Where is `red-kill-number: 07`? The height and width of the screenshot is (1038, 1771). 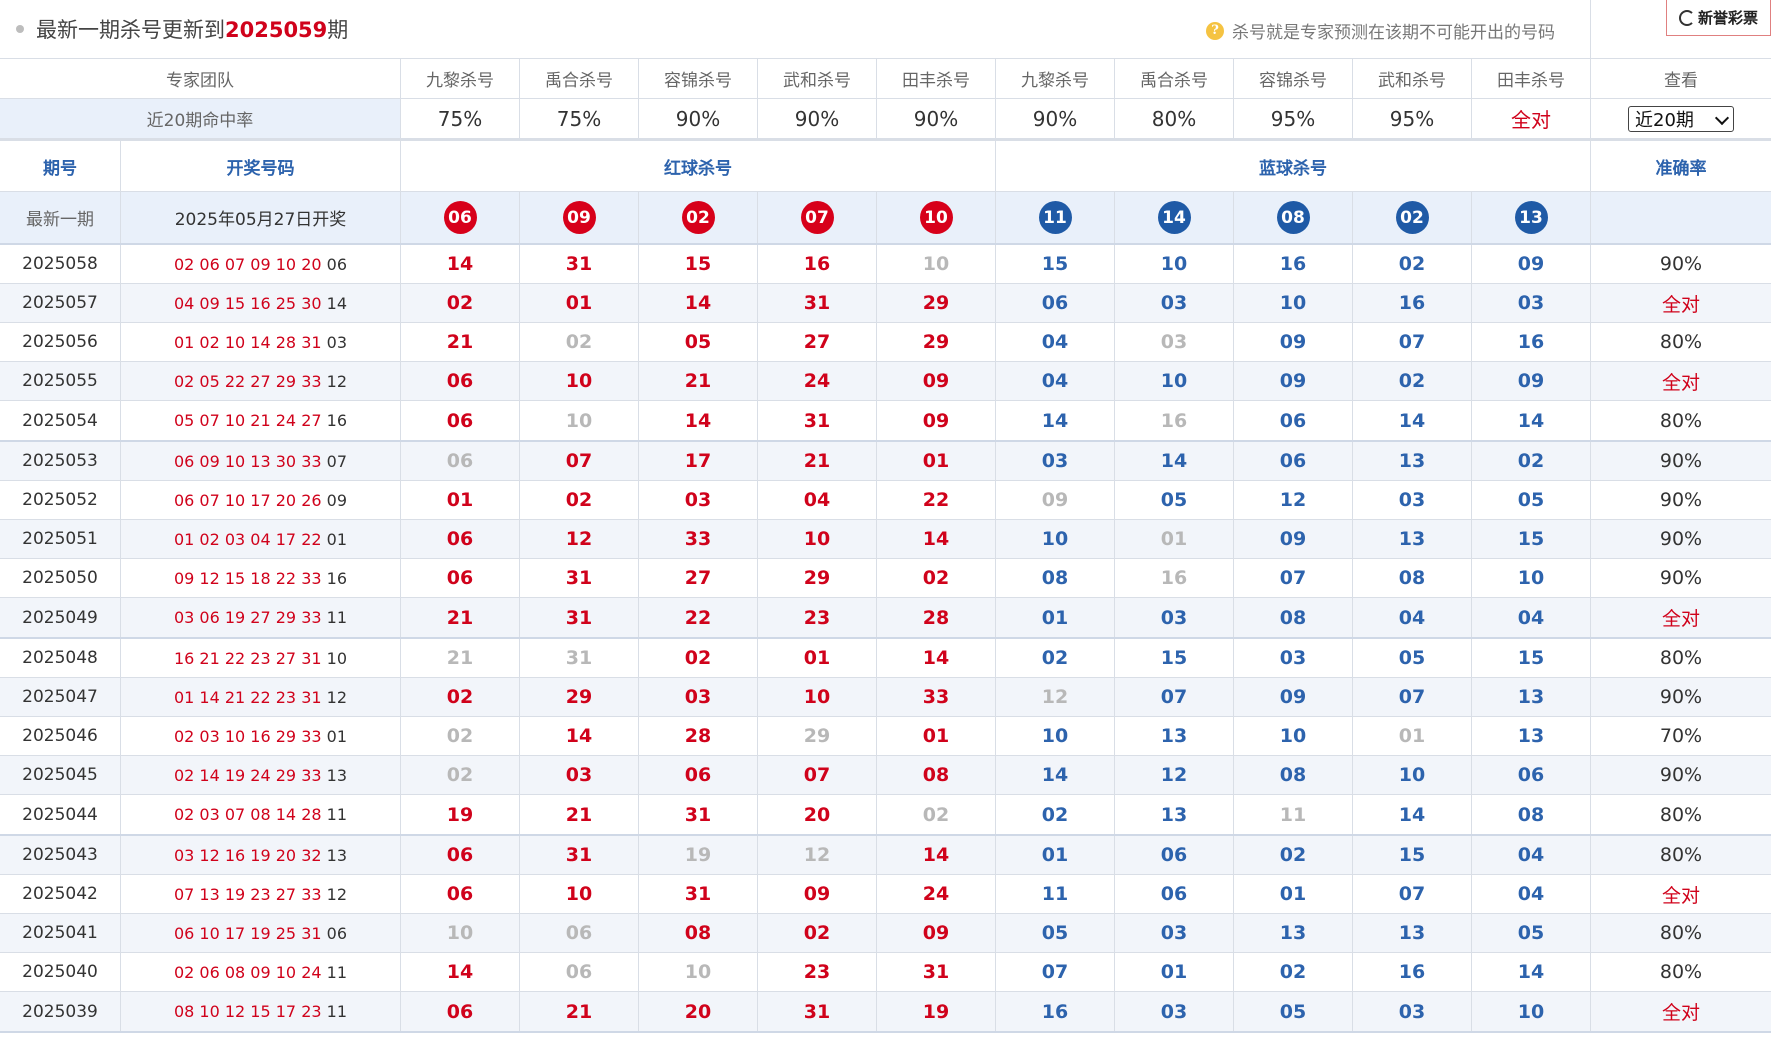 red-kill-number: 07 is located at coordinates (579, 461).